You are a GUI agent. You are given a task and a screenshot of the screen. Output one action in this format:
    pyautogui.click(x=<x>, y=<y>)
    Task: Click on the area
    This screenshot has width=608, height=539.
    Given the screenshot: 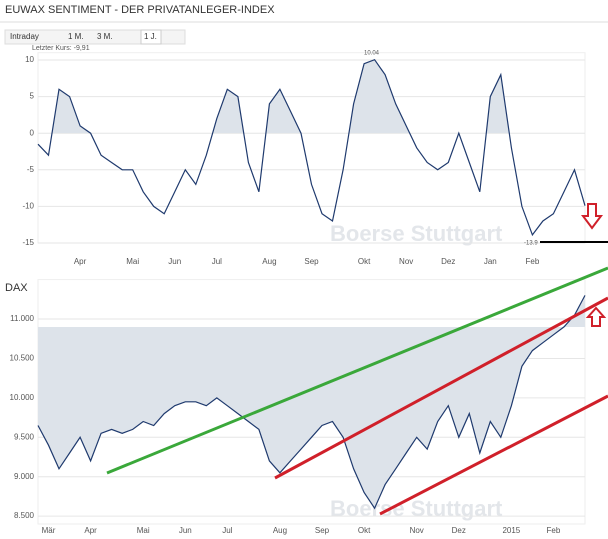 What is the action you would take?
    pyautogui.click(x=281, y=96)
    